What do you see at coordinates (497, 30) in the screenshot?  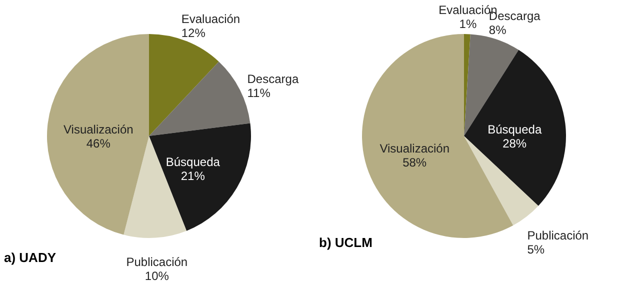 I see `data-label: 8%` at bounding box center [497, 30].